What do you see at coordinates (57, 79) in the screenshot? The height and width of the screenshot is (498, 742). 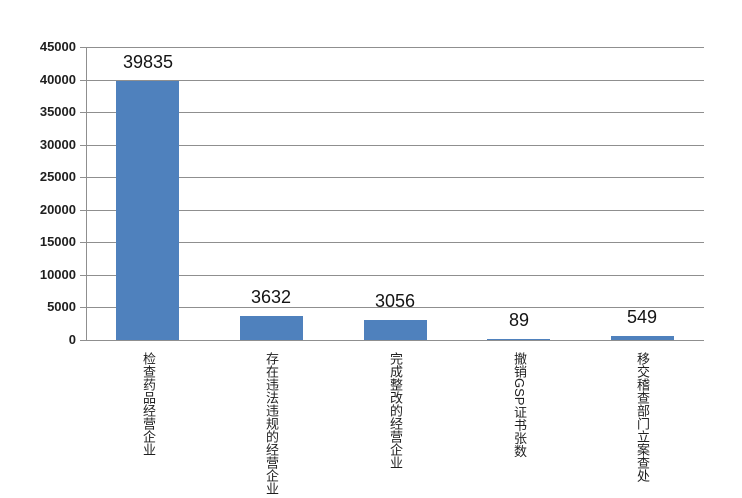 I see `y-axis-tick-label: 40000` at bounding box center [57, 79].